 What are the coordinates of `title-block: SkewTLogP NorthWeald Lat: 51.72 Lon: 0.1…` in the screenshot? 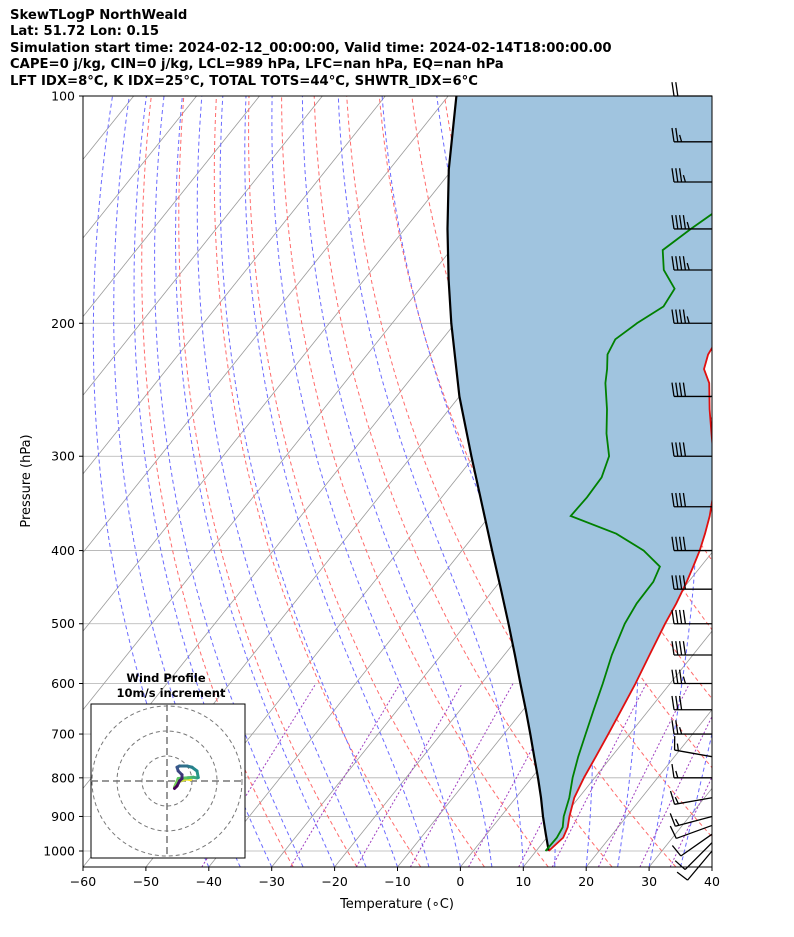 It's located at (311, 49).